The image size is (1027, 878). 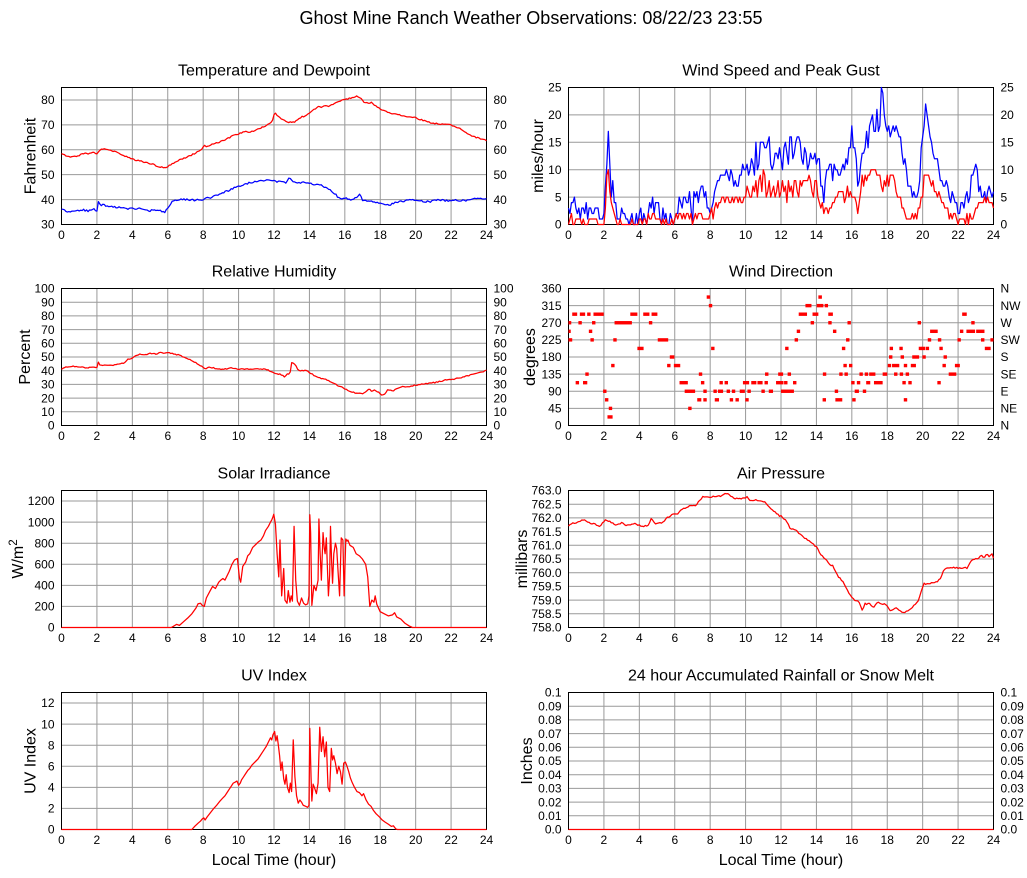 I want to click on svg-text: 45, so click(x=555, y=409).